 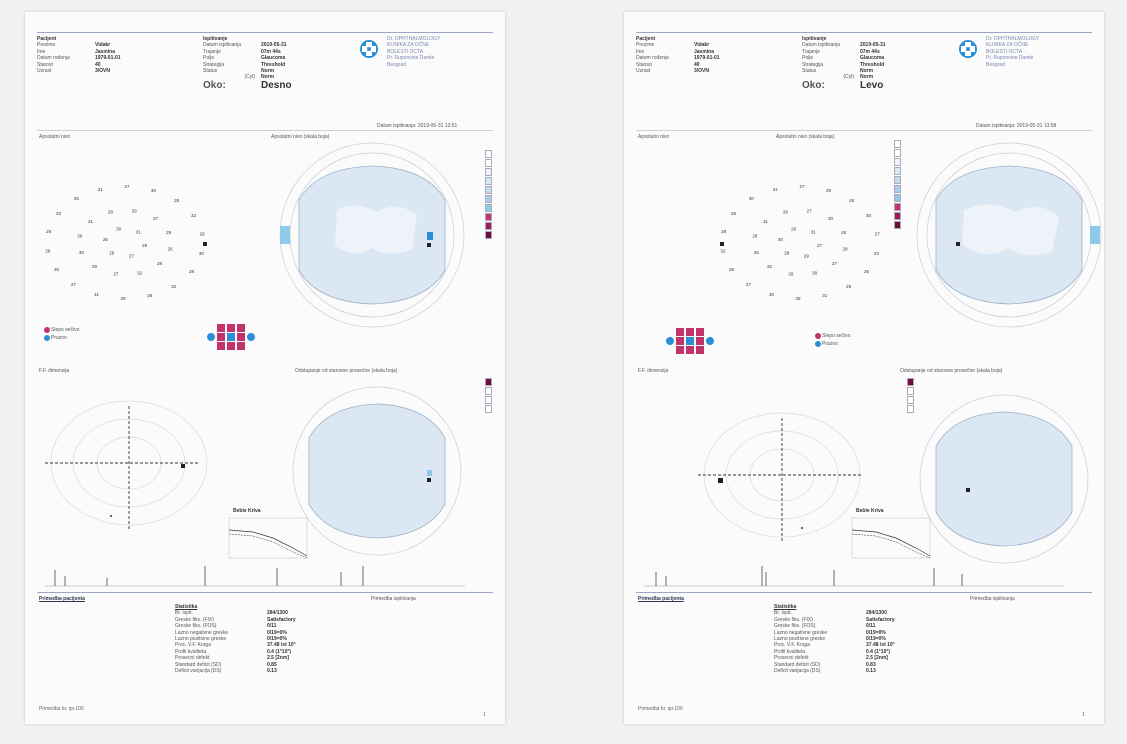 I want to click on strategy-value: Threshold, so click(x=273, y=64).